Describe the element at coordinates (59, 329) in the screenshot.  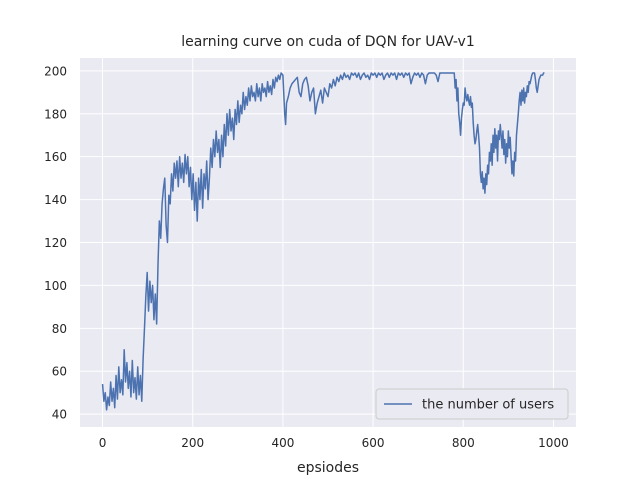
I see `y-tick-label: 80` at that location.